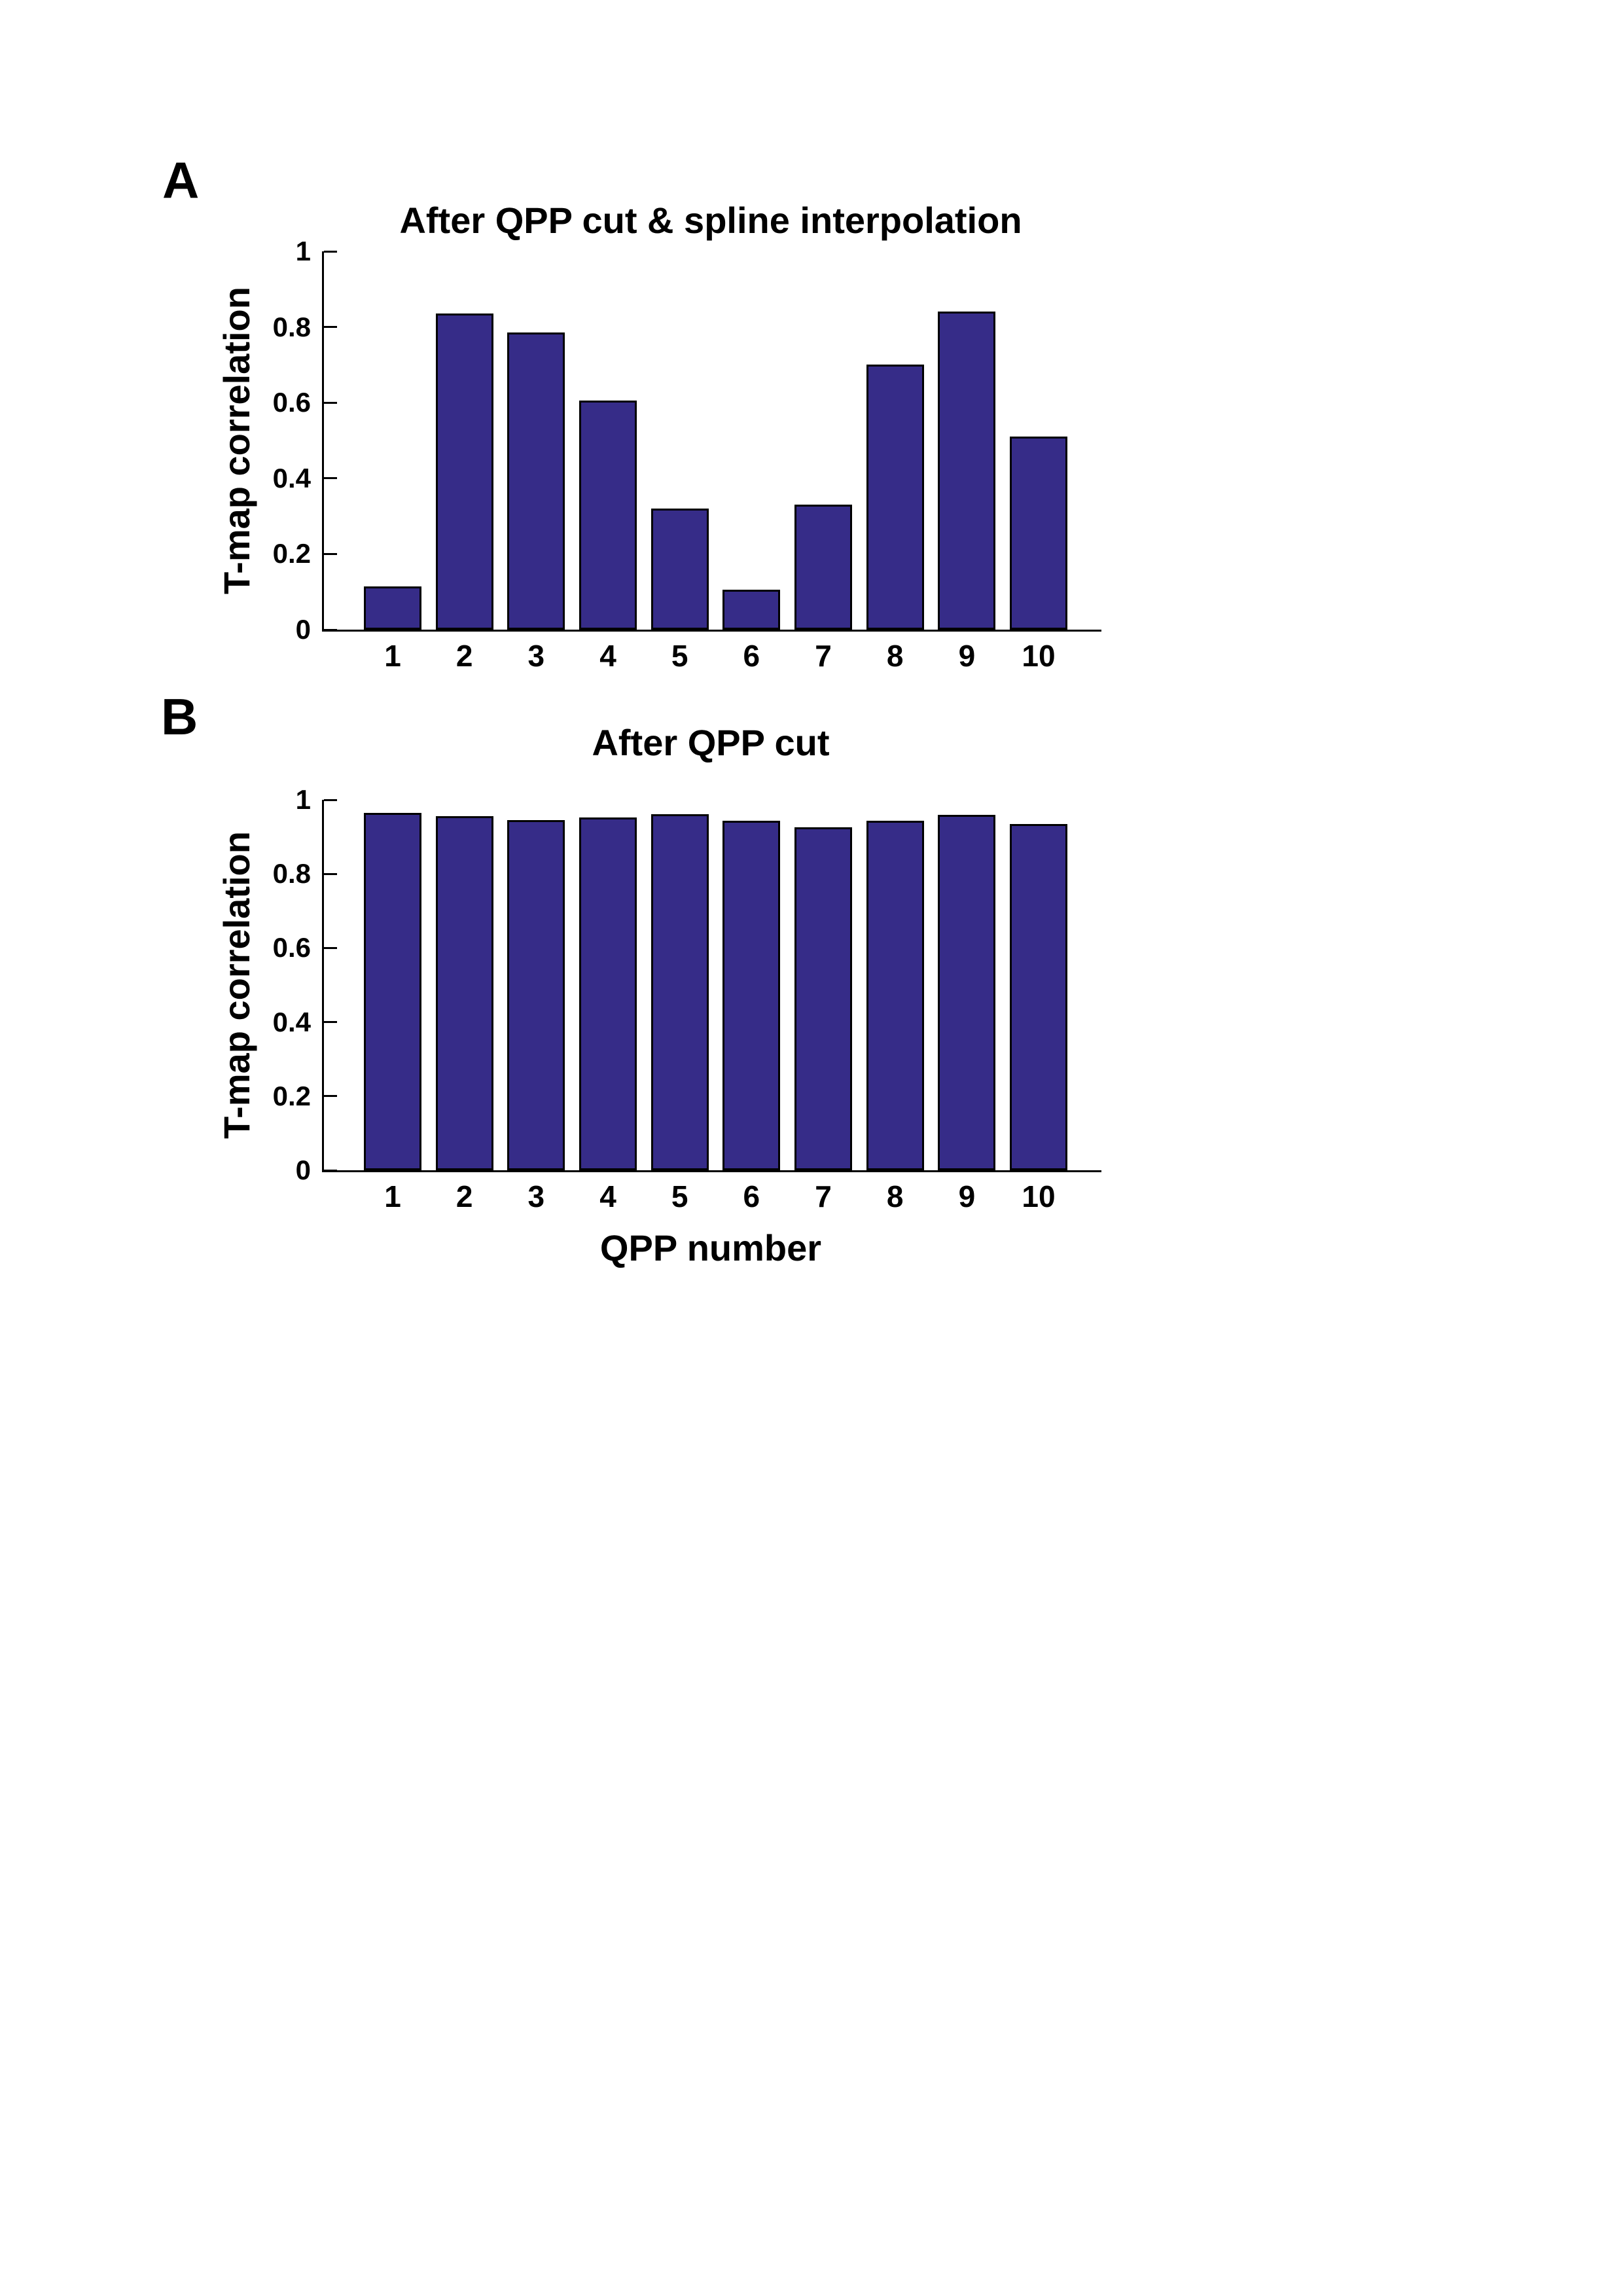 The width and height of the screenshot is (1623, 2296). I want to click on chart-a-plot-area, so click(711, 441).